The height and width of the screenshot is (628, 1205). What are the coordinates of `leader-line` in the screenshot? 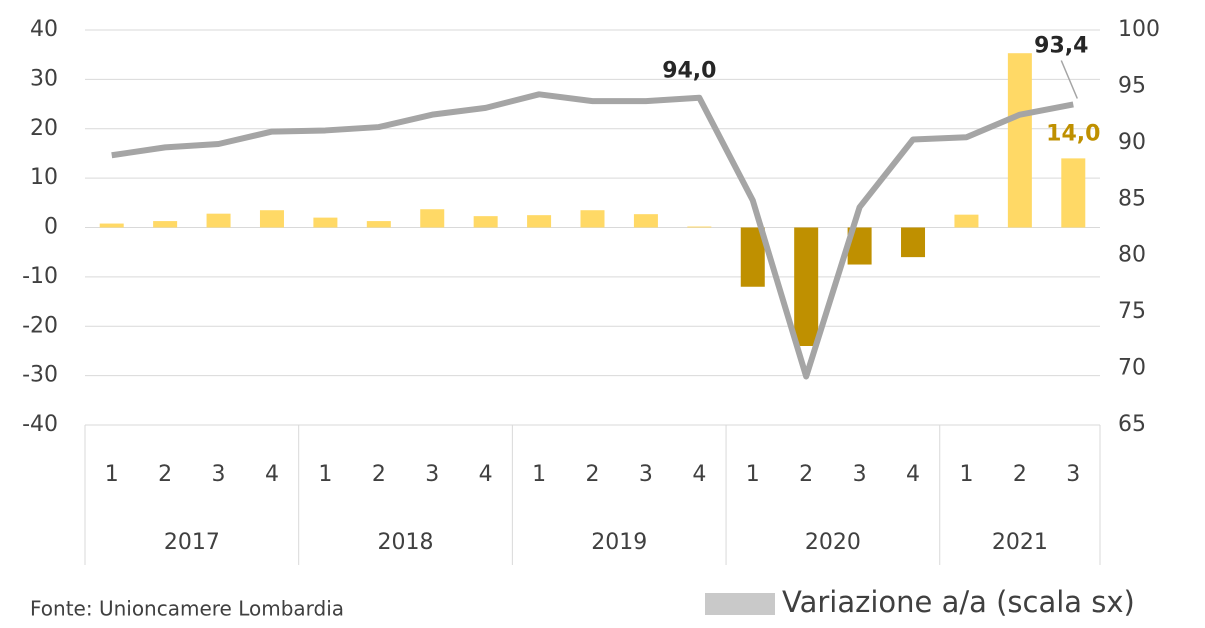 It's located at (1069, 79).